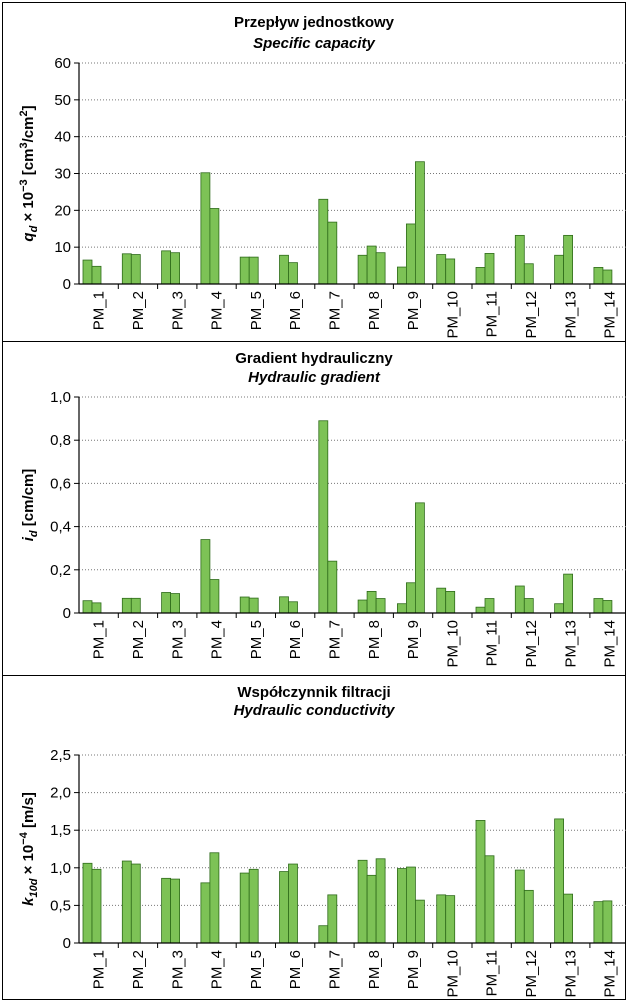 This screenshot has height=1003, width=629. I want to click on y-axis-label: qd × 10−3 [cm3/cm2], so click(29, 173).